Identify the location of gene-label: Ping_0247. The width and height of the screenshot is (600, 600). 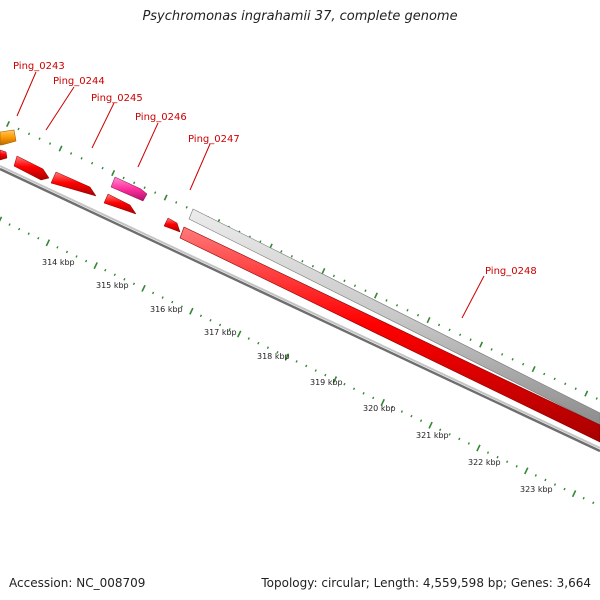
(214, 139).